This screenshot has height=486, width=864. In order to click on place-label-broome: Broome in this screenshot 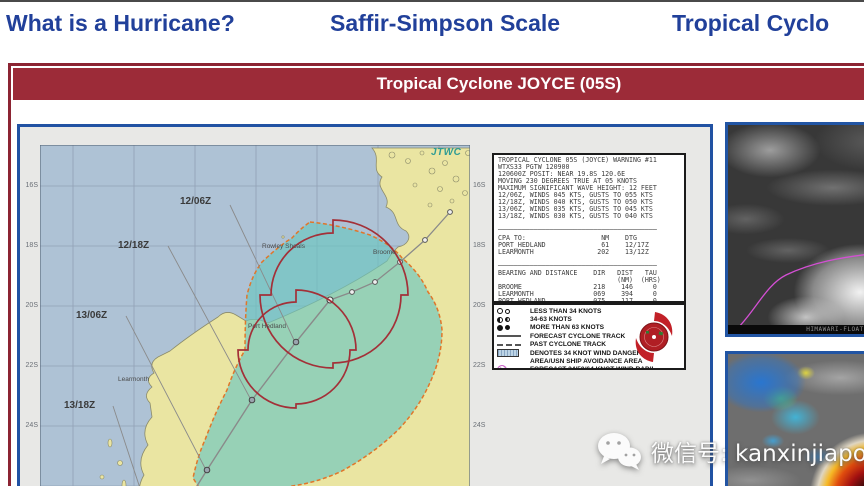, I will do `click(384, 252)`.